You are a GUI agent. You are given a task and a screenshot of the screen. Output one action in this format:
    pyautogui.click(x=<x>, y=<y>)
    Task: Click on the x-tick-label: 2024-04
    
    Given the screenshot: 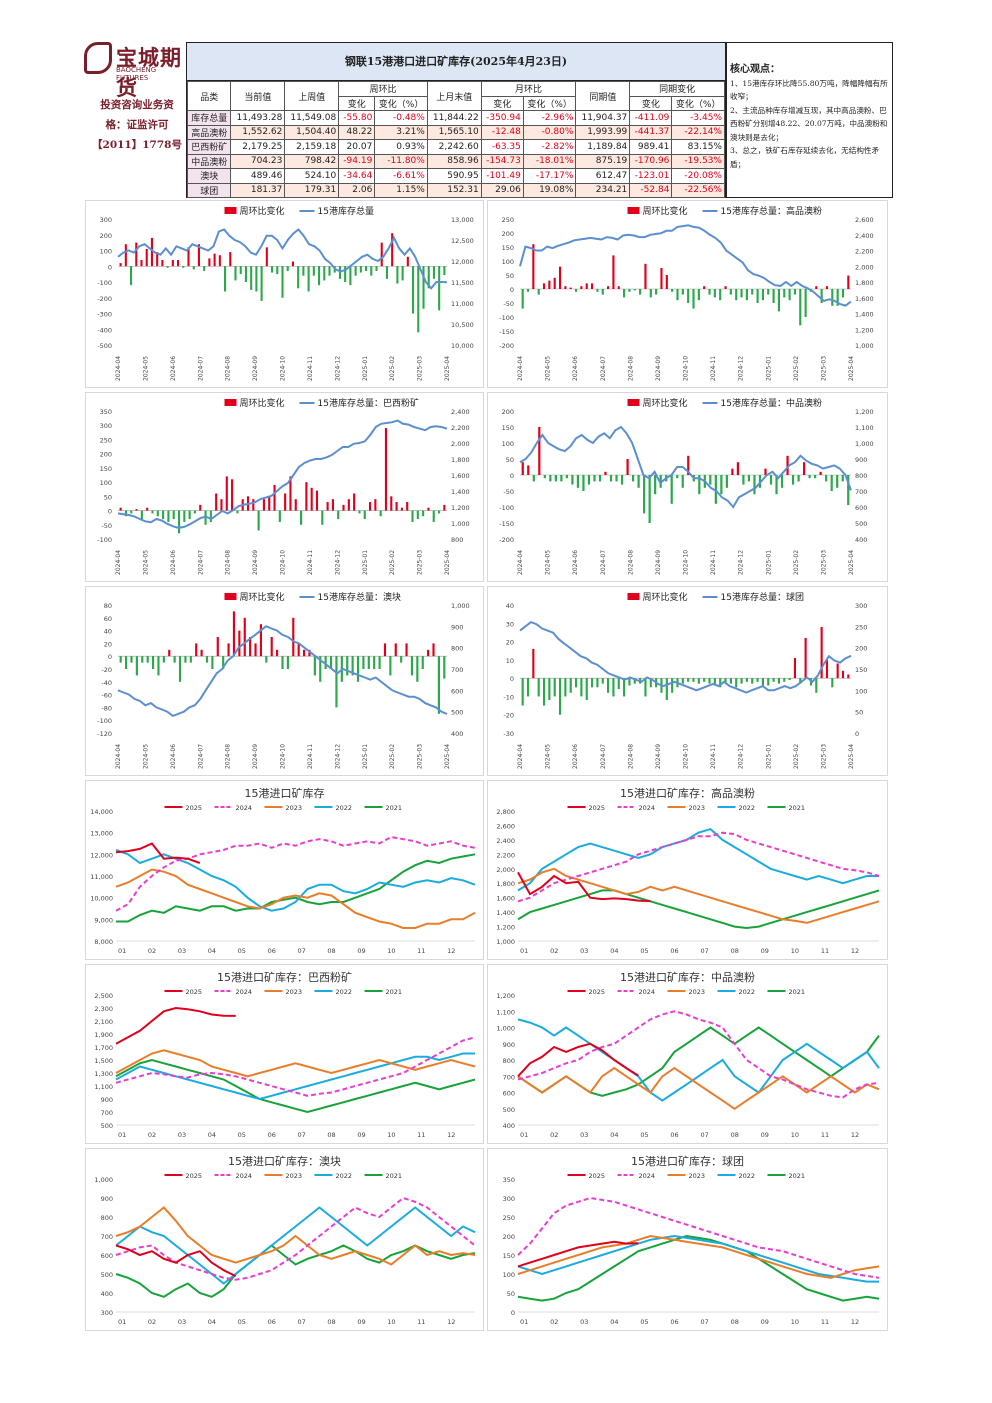 What is the action you would take?
    pyautogui.click(x=520, y=368)
    